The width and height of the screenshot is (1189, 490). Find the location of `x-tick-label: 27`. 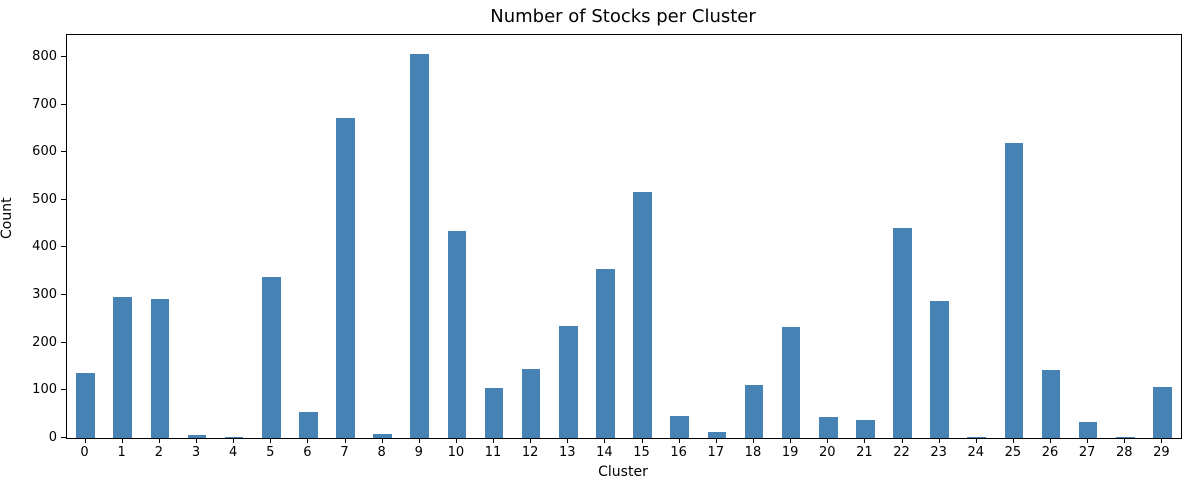

x-tick-label: 27 is located at coordinates (1087, 452).